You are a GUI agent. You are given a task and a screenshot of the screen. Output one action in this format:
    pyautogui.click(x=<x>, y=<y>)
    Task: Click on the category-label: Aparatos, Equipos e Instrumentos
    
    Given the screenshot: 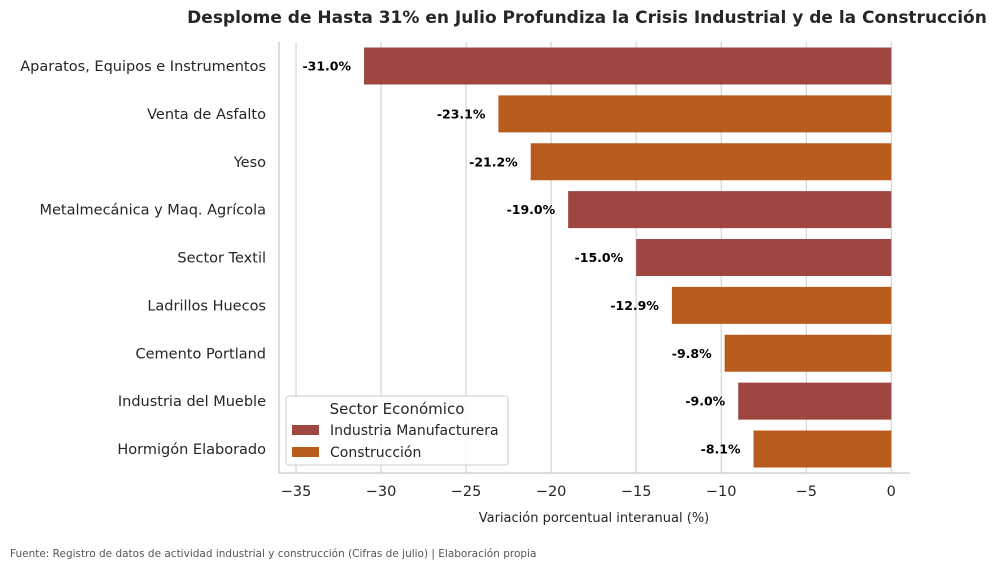 What is the action you would take?
    pyautogui.click(x=143, y=67)
    